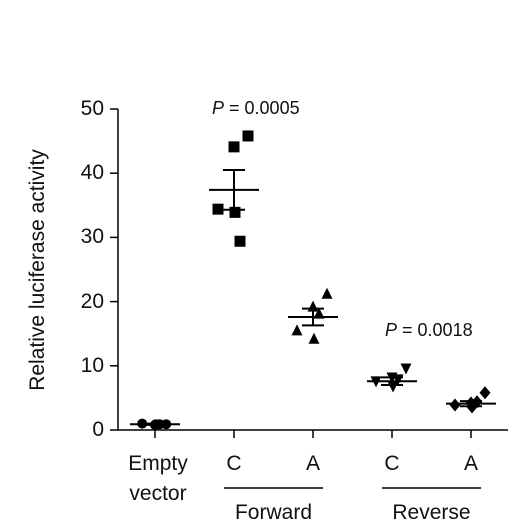 The width and height of the screenshot is (510, 524). Describe the element at coordinates (158, 478) in the screenshot. I see `x-tick-label: Empty vector` at that location.